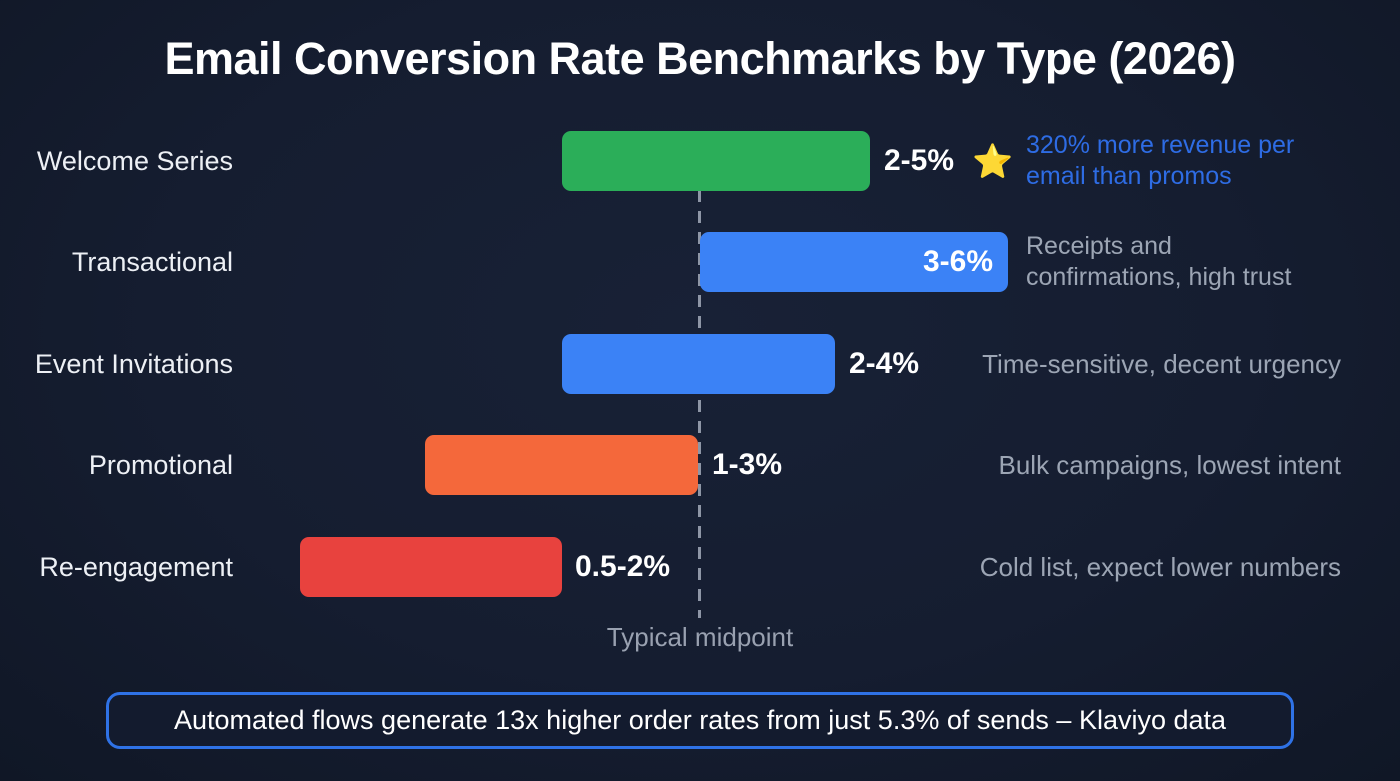 This screenshot has height=781, width=1400. Describe the element at coordinates (136, 567) in the screenshot. I see `category-label: Re-engagement` at that location.